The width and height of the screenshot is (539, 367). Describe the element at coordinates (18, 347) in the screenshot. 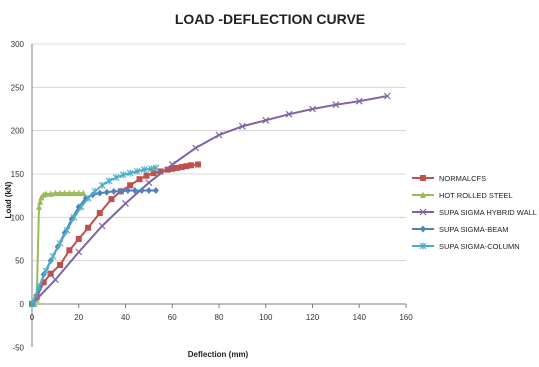

I see `y-tick-label: -50` at that location.